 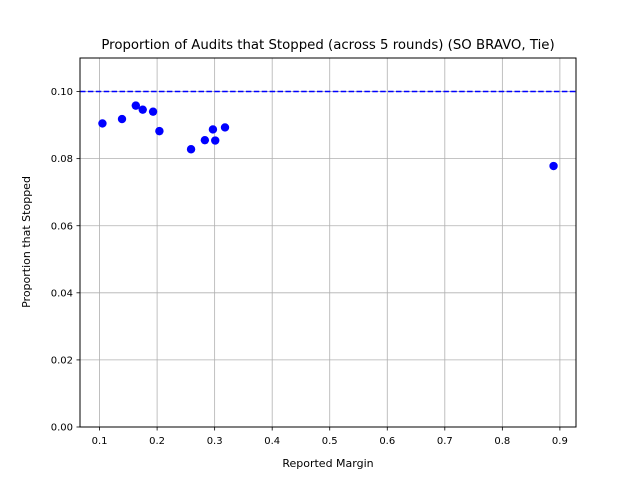 I want to click on x-tick-label: 0.3, so click(x=215, y=441).